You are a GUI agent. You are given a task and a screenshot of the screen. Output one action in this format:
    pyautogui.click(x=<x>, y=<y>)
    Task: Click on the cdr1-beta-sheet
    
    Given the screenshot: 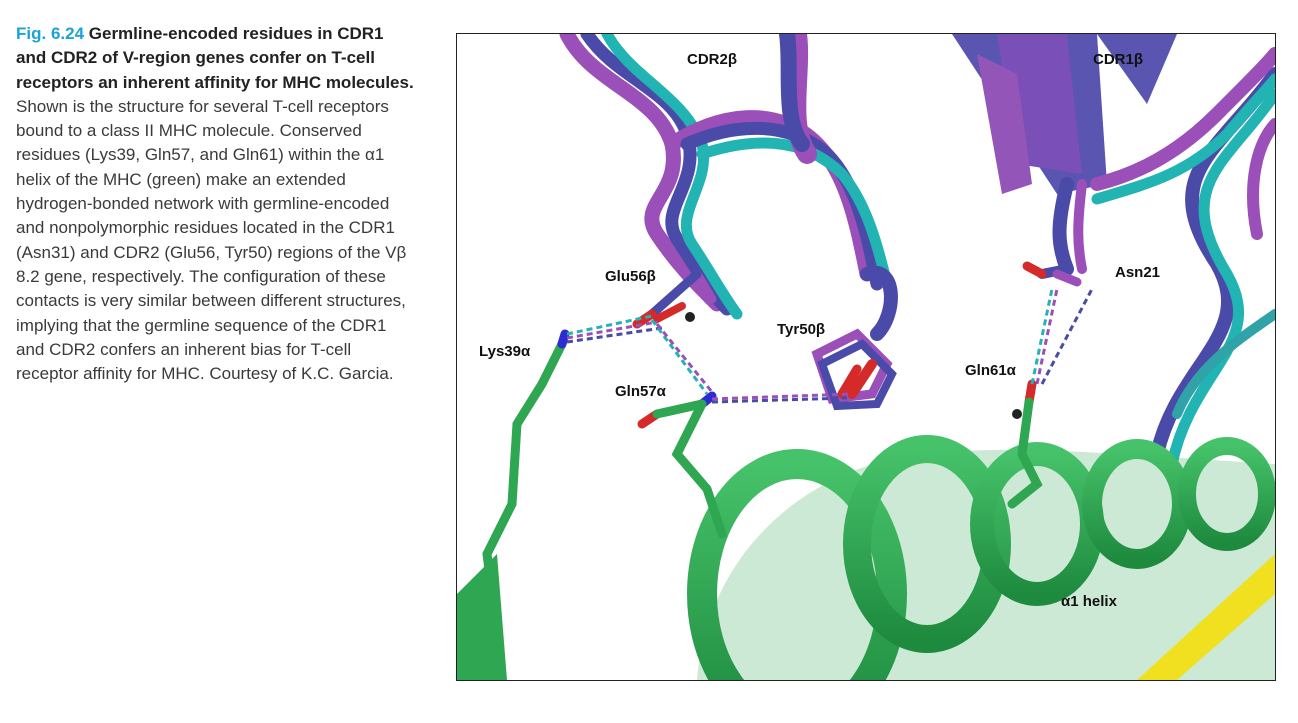 What is the action you would take?
    pyautogui.click(x=1064, y=114)
    